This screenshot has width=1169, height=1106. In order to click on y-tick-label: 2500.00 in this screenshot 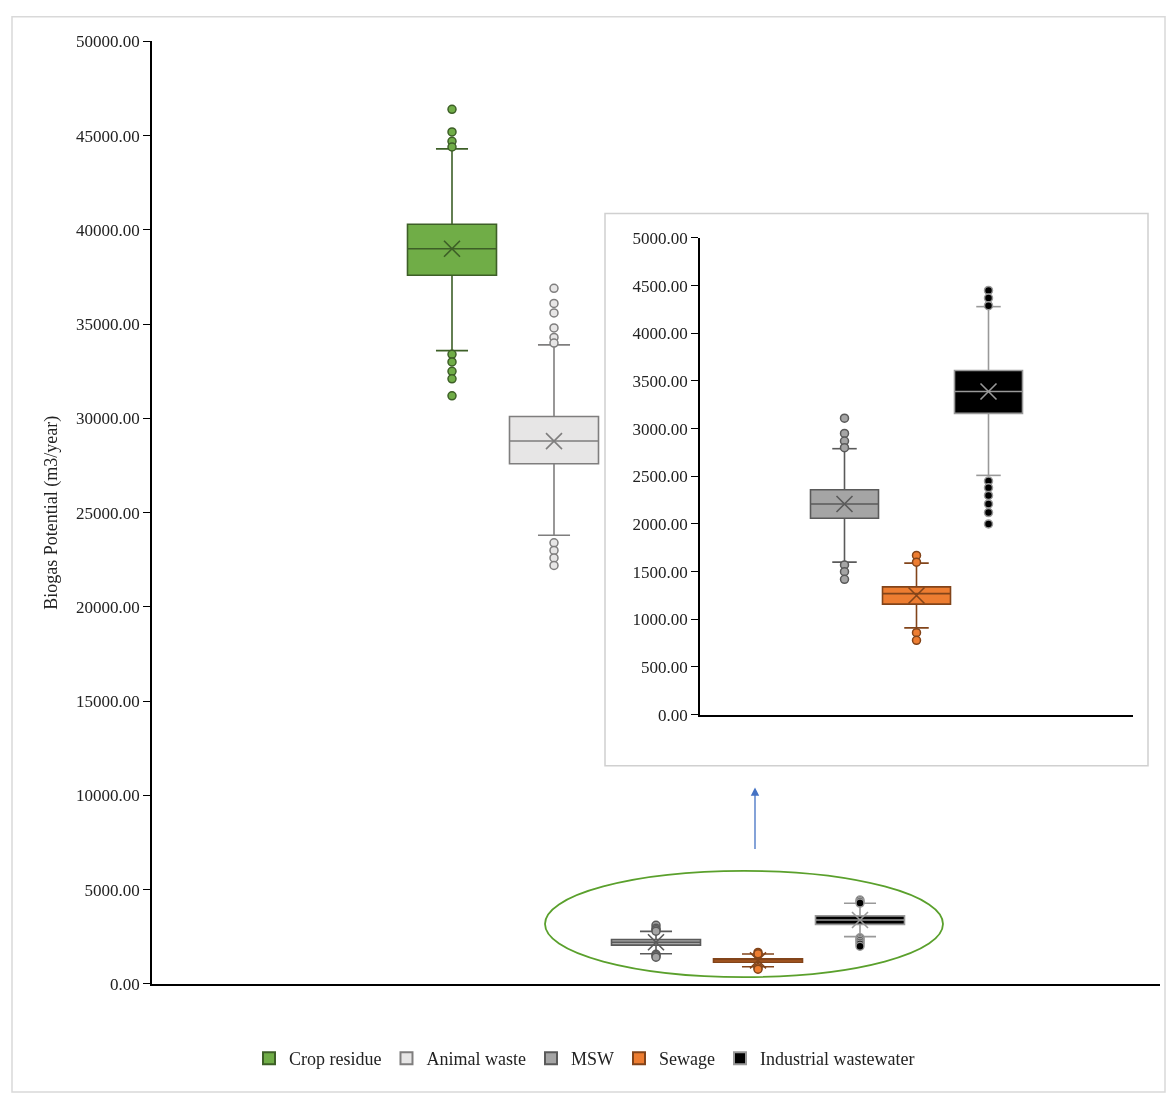, I will do `click(660, 477)`.